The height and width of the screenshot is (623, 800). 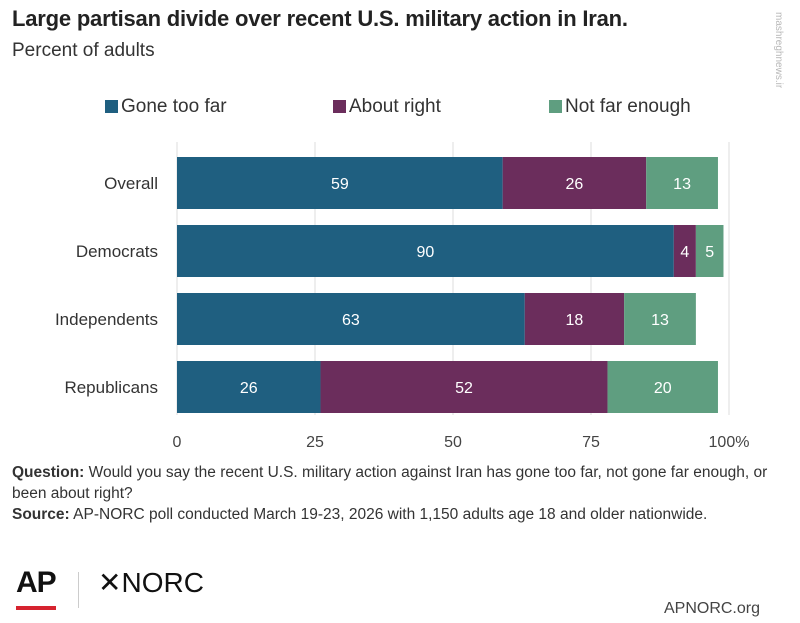 I want to click on x-tick-label: 25, so click(x=315, y=442).